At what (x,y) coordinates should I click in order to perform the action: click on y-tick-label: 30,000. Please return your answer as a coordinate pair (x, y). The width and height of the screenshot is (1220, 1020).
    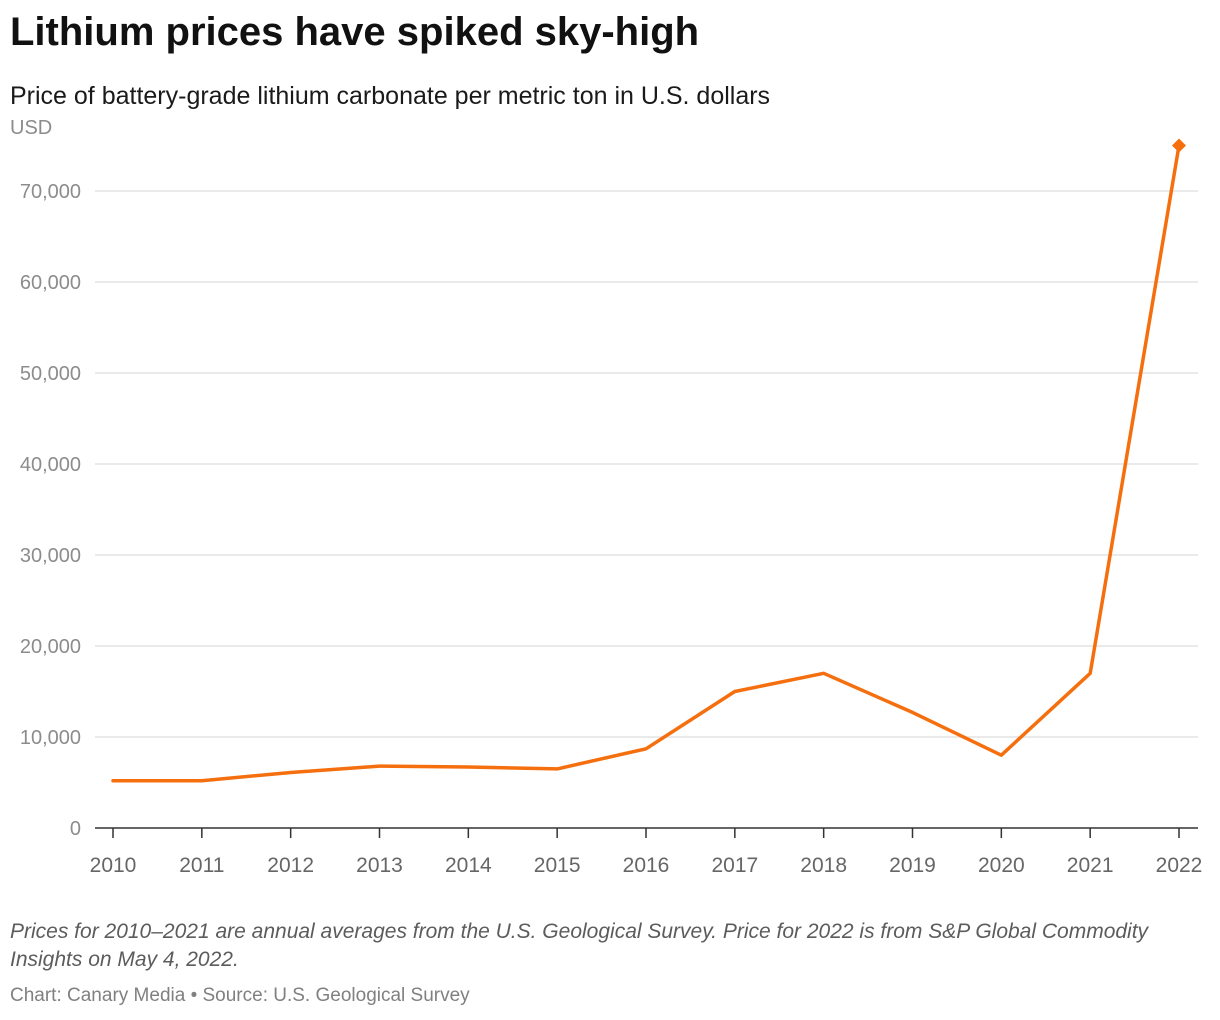
    Looking at the image, I should click on (50, 556).